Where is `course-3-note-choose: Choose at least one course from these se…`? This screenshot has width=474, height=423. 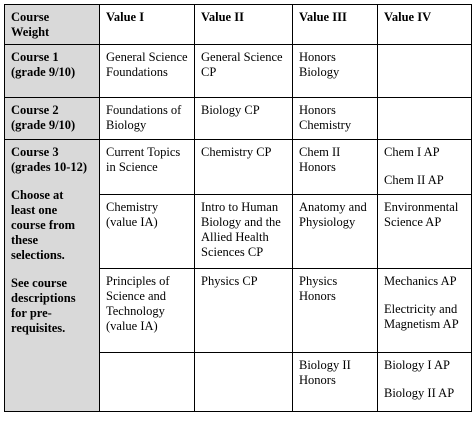
course-3-note-choose: Choose at least one course from these se… is located at coordinates (43, 225).